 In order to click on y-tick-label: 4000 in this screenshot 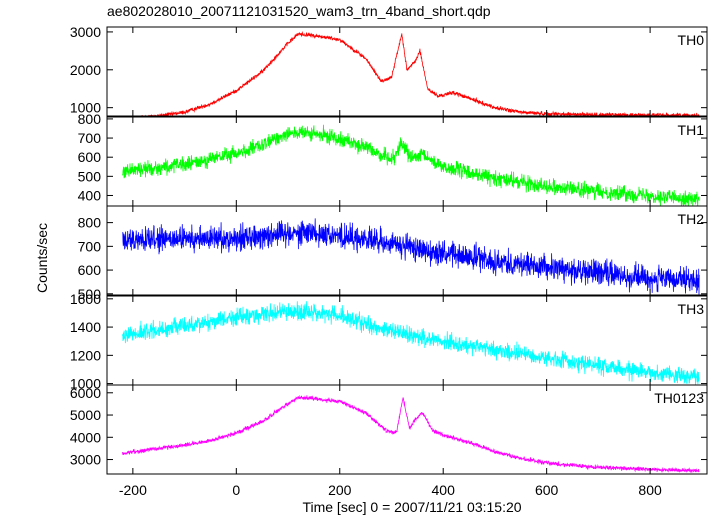, I will do `click(85, 437)`.